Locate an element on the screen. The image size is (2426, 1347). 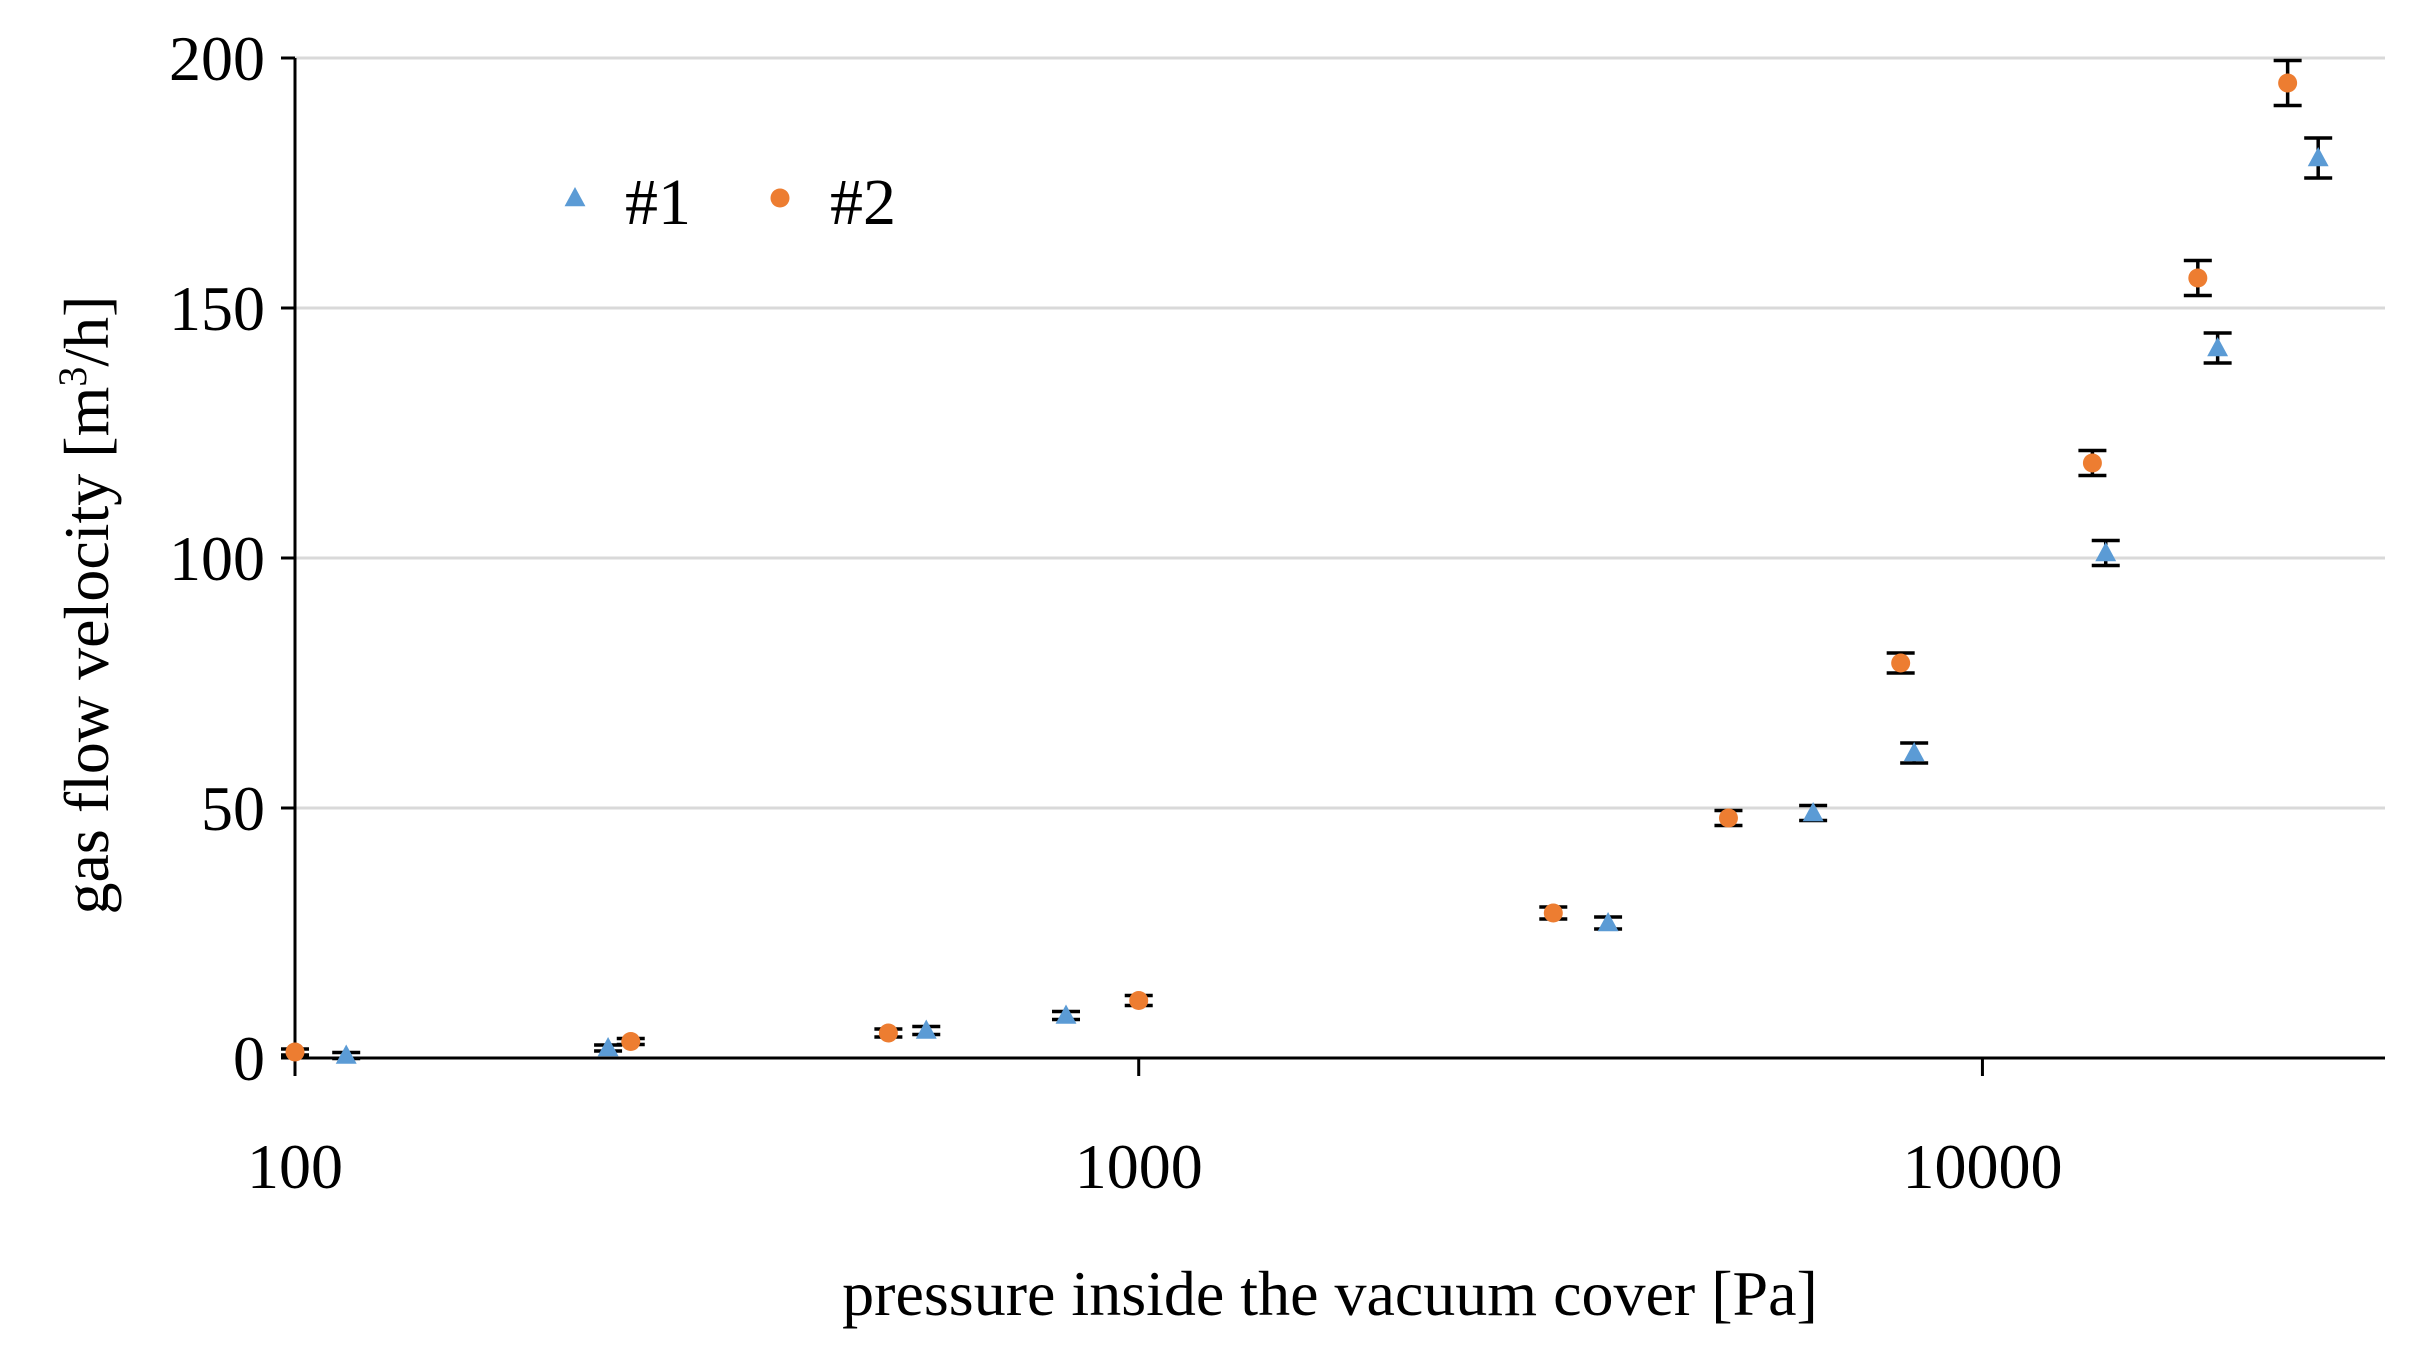
y-axis-title-end: /h] is located at coordinates (86, 331).